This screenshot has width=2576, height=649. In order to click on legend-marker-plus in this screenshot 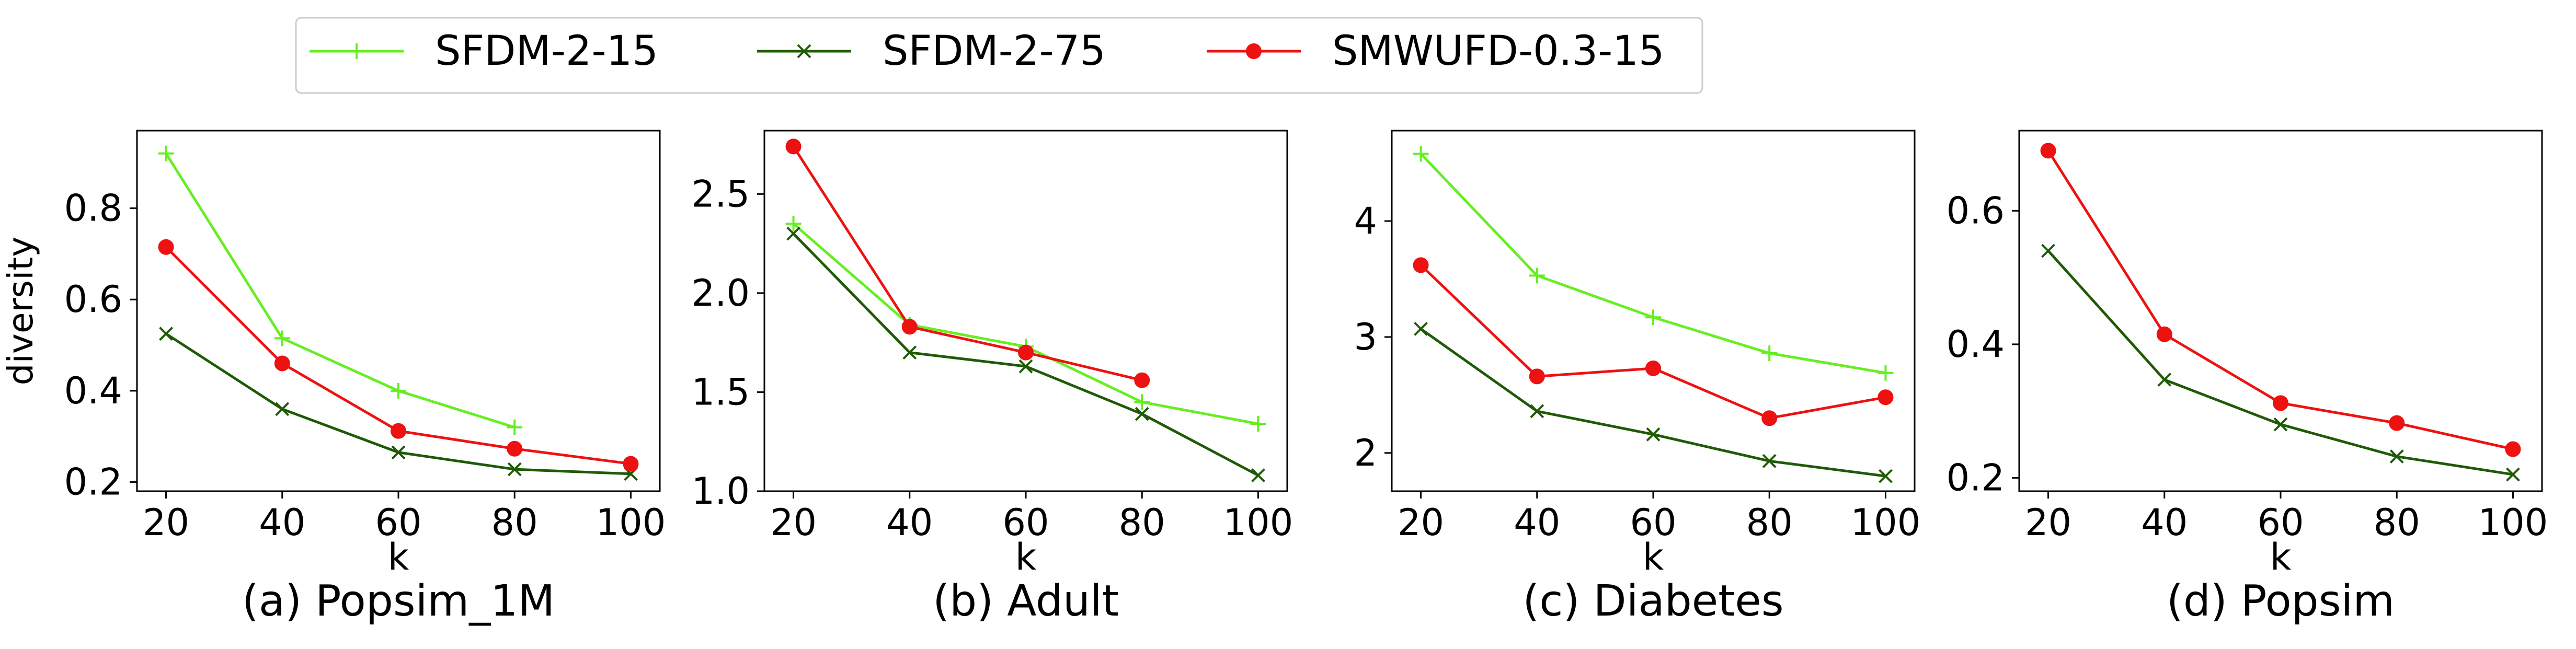, I will do `click(356, 51)`.